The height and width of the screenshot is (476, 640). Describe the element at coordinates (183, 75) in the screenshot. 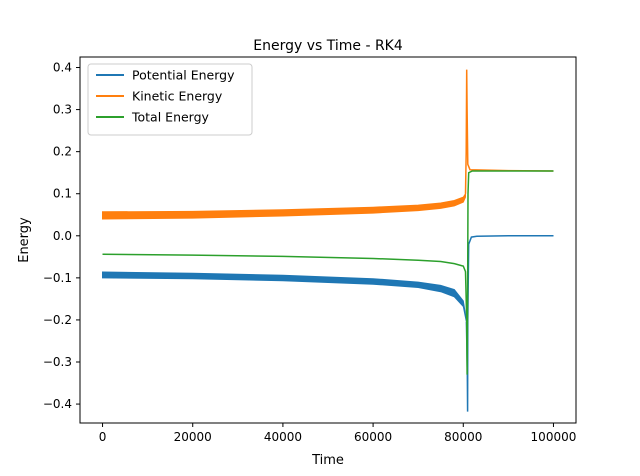

I see `potential-energy-legend-label: Potential Energy` at that location.